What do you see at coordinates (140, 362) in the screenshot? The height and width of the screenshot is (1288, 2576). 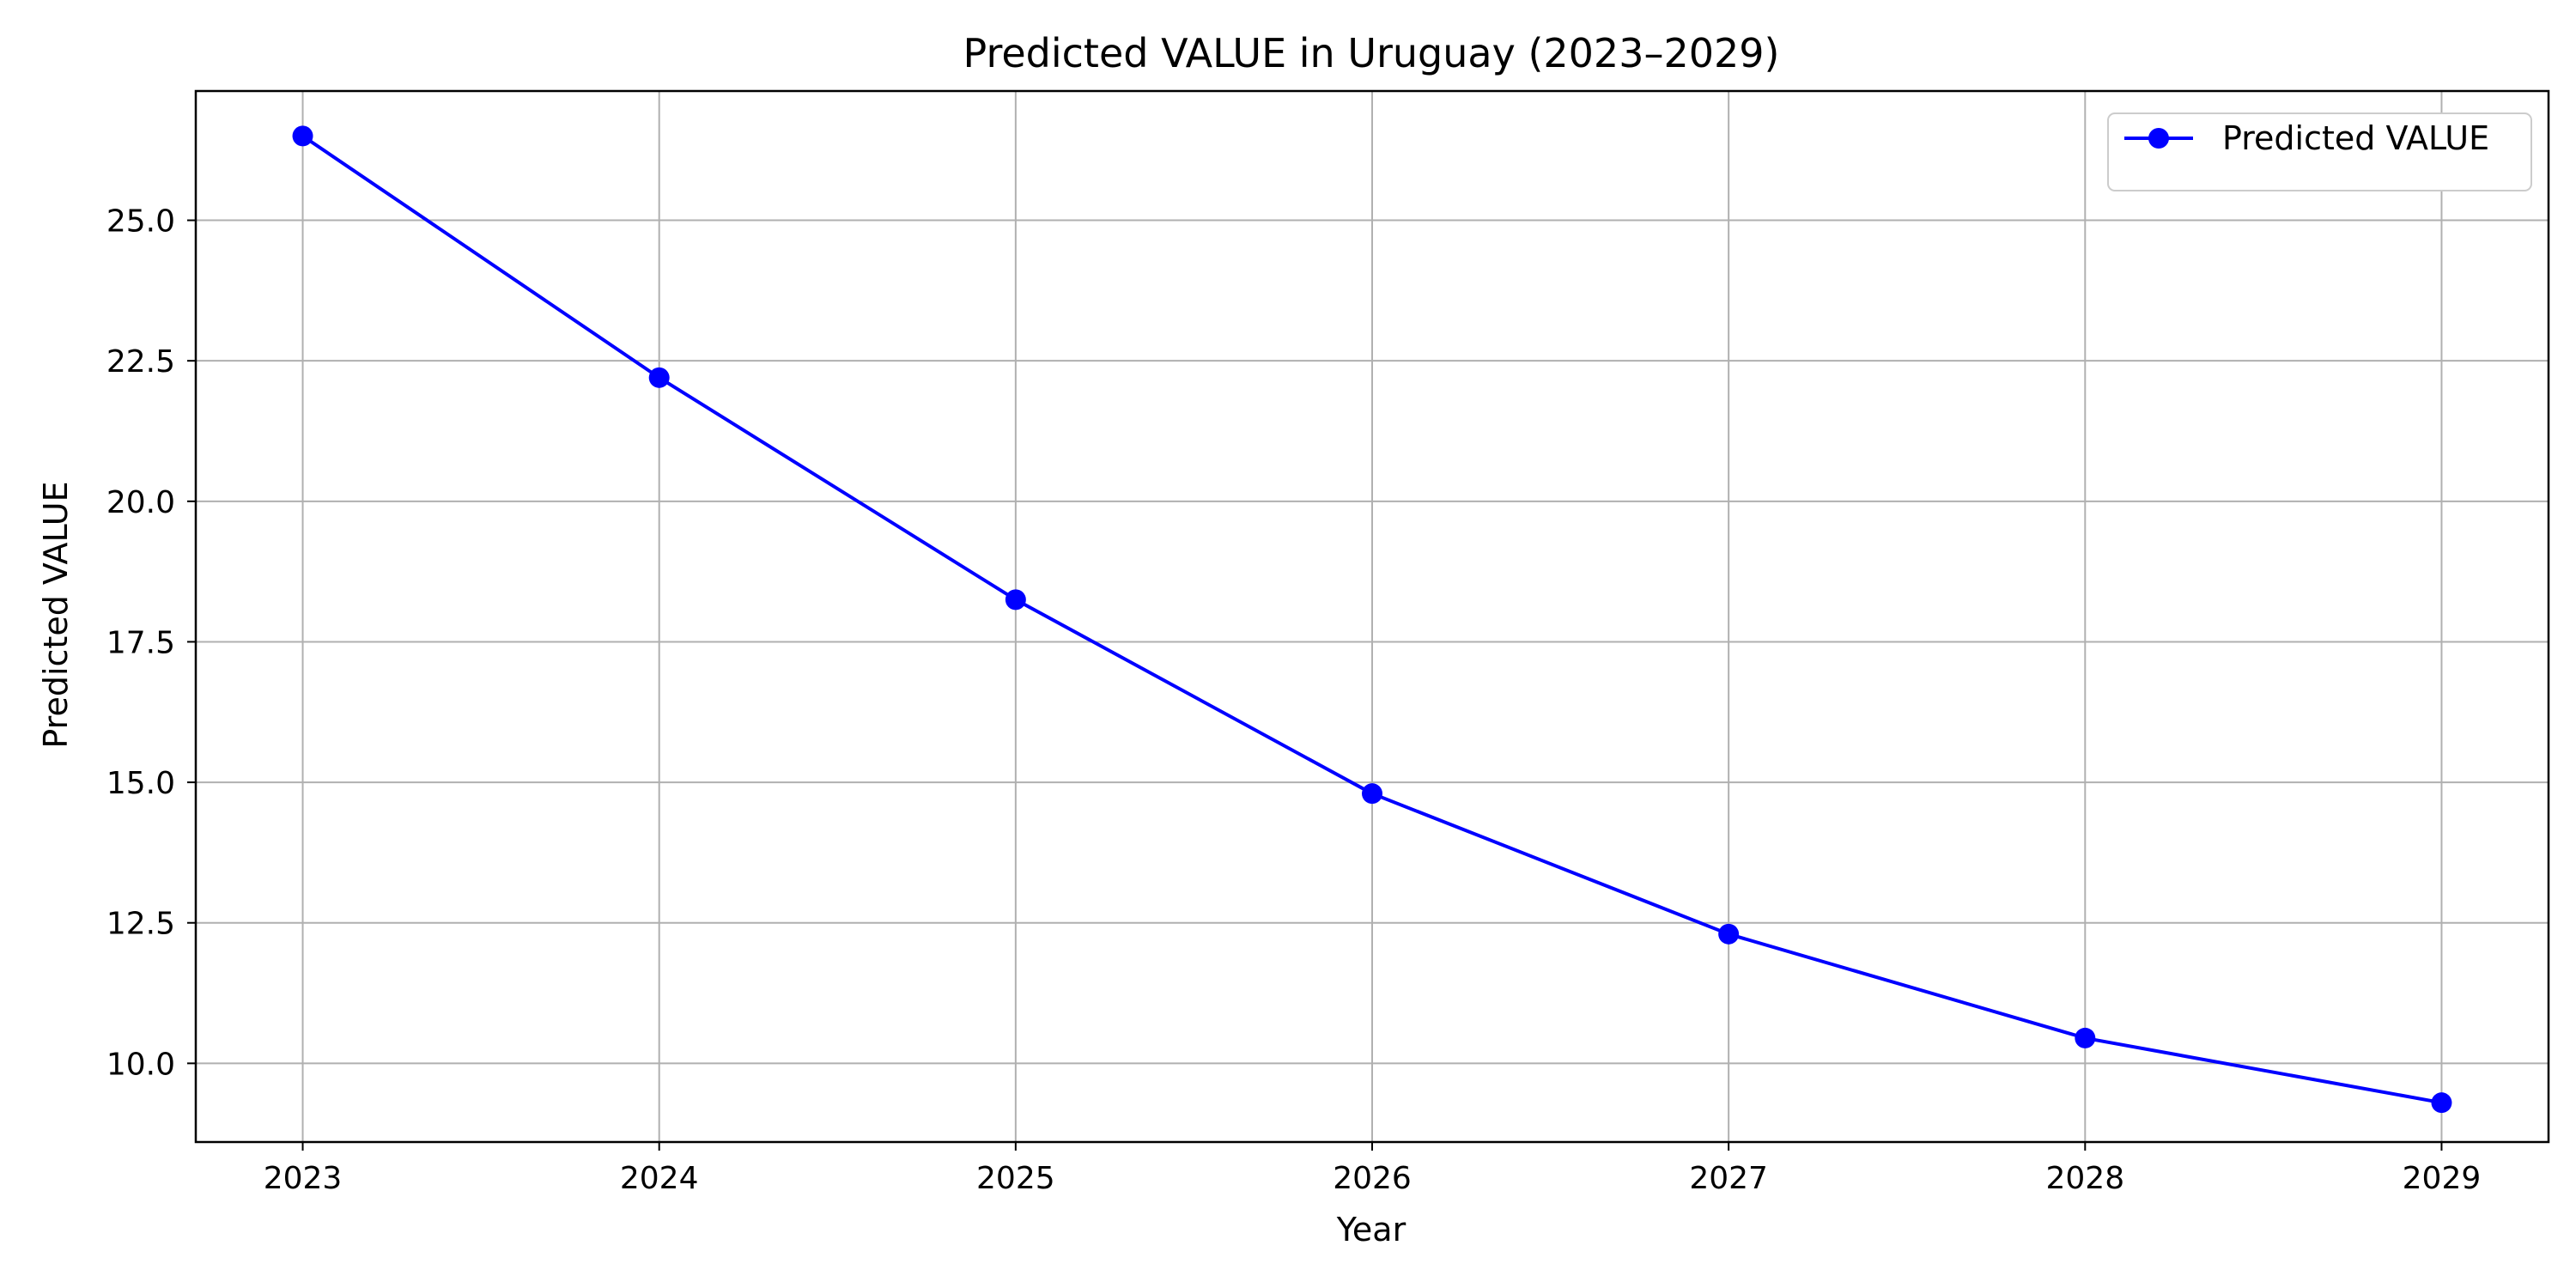 I see `y-tick-label: 22.5` at bounding box center [140, 362].